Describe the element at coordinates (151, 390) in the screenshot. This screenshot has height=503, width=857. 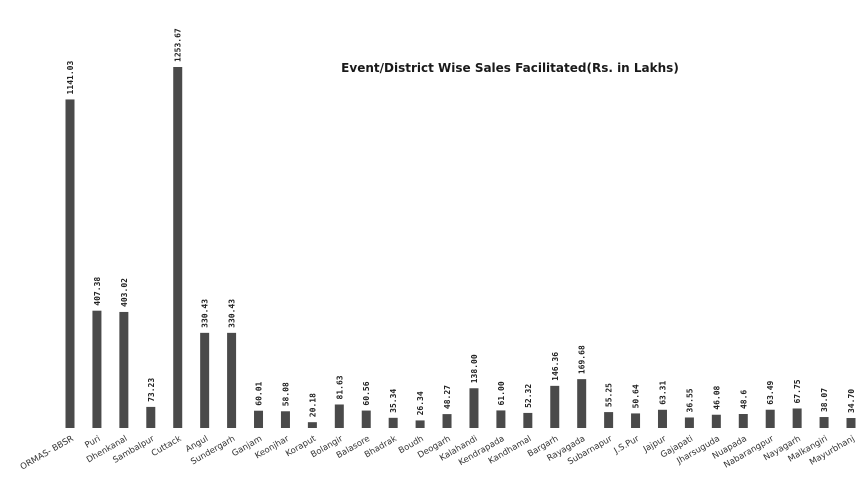
I see `value-label-3: 73.23` at that location.